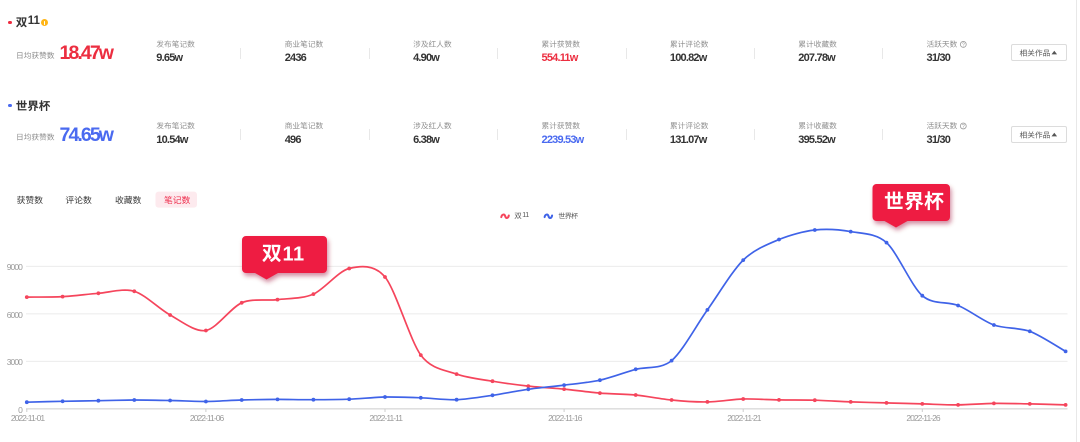  I want to click on svg-text: 11, so click(294, 254).